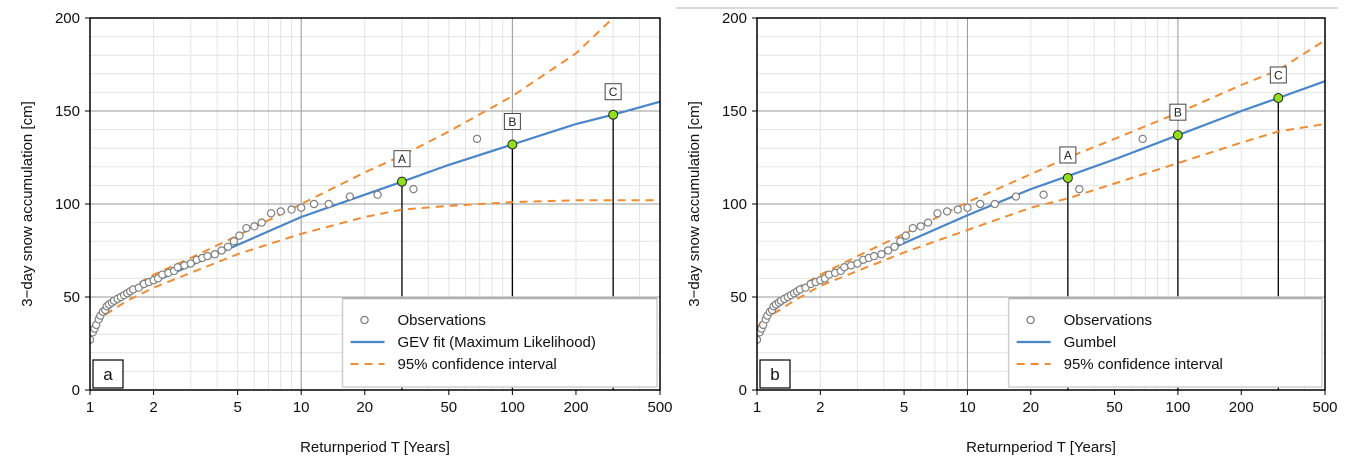 This screenshot has width=1354, height=465. Describe the element at coordinates (364, 320) in the screenshot. I see `legend-observation-symbol` at that location.